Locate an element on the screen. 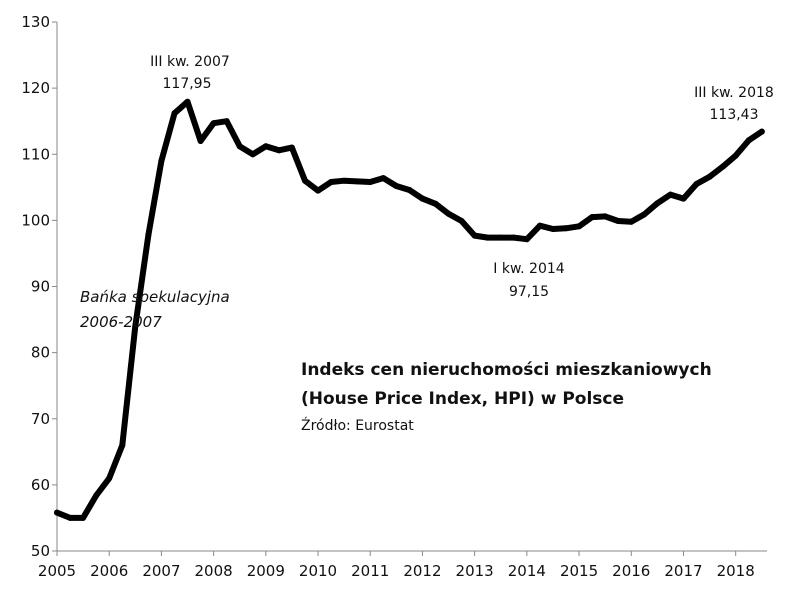 The width and height of the screenshot is (803, 593). y-tick-label: 130 is located at coordinates (35, 22).